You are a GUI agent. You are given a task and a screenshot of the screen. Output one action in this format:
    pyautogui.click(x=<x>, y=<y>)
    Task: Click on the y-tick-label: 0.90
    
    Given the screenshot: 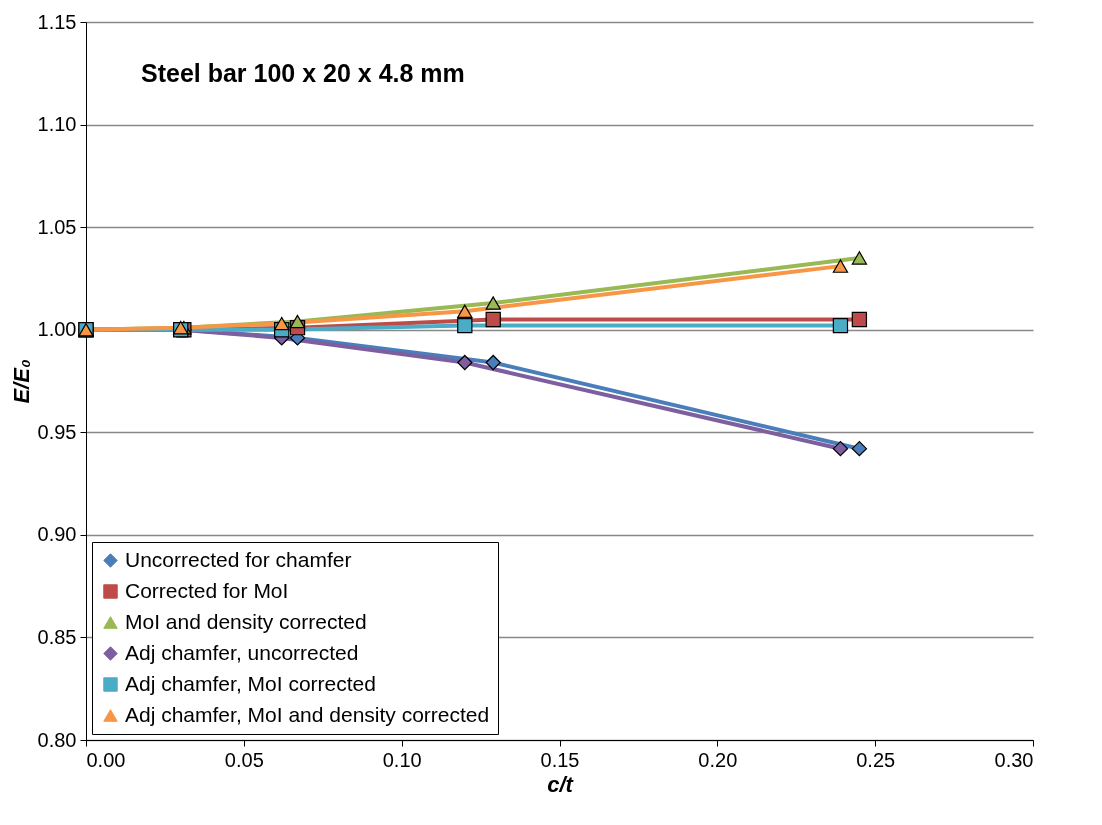 What is the action you would take?
    pyautogui.click(x=57, y=534)
    